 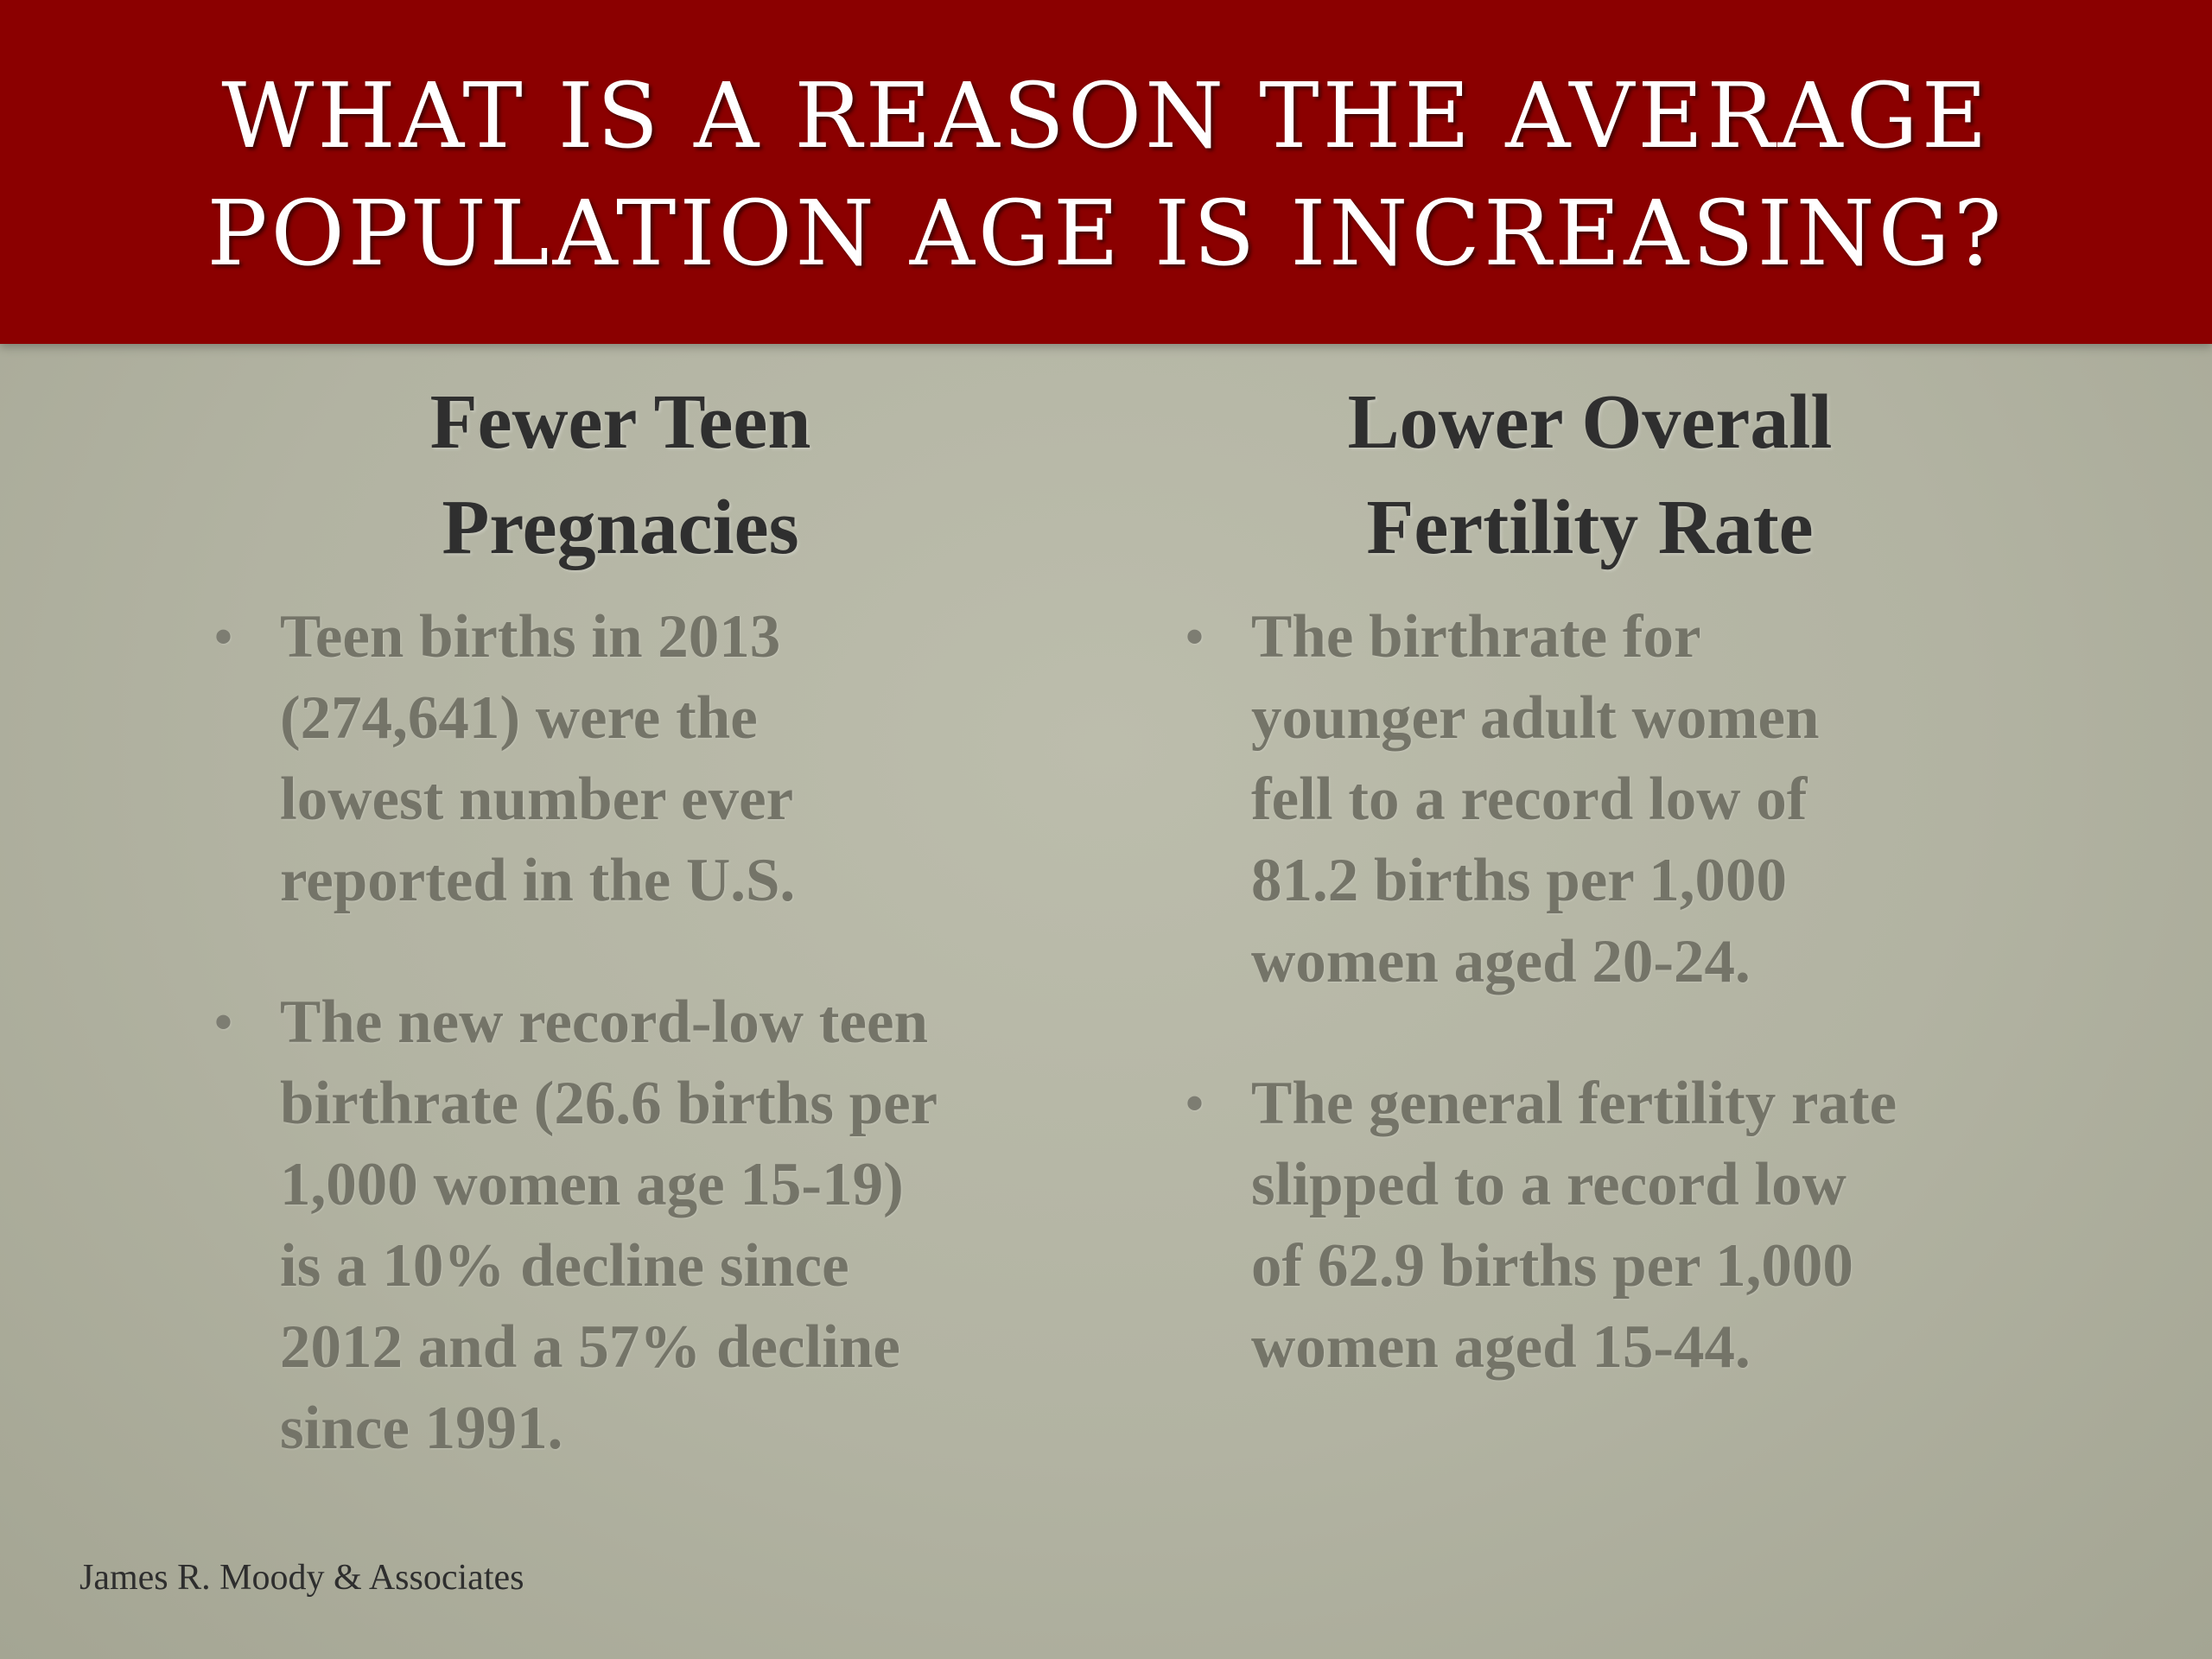 I want to click on left-heading-line-2: Pregnacies, so click(x=620, y=527).